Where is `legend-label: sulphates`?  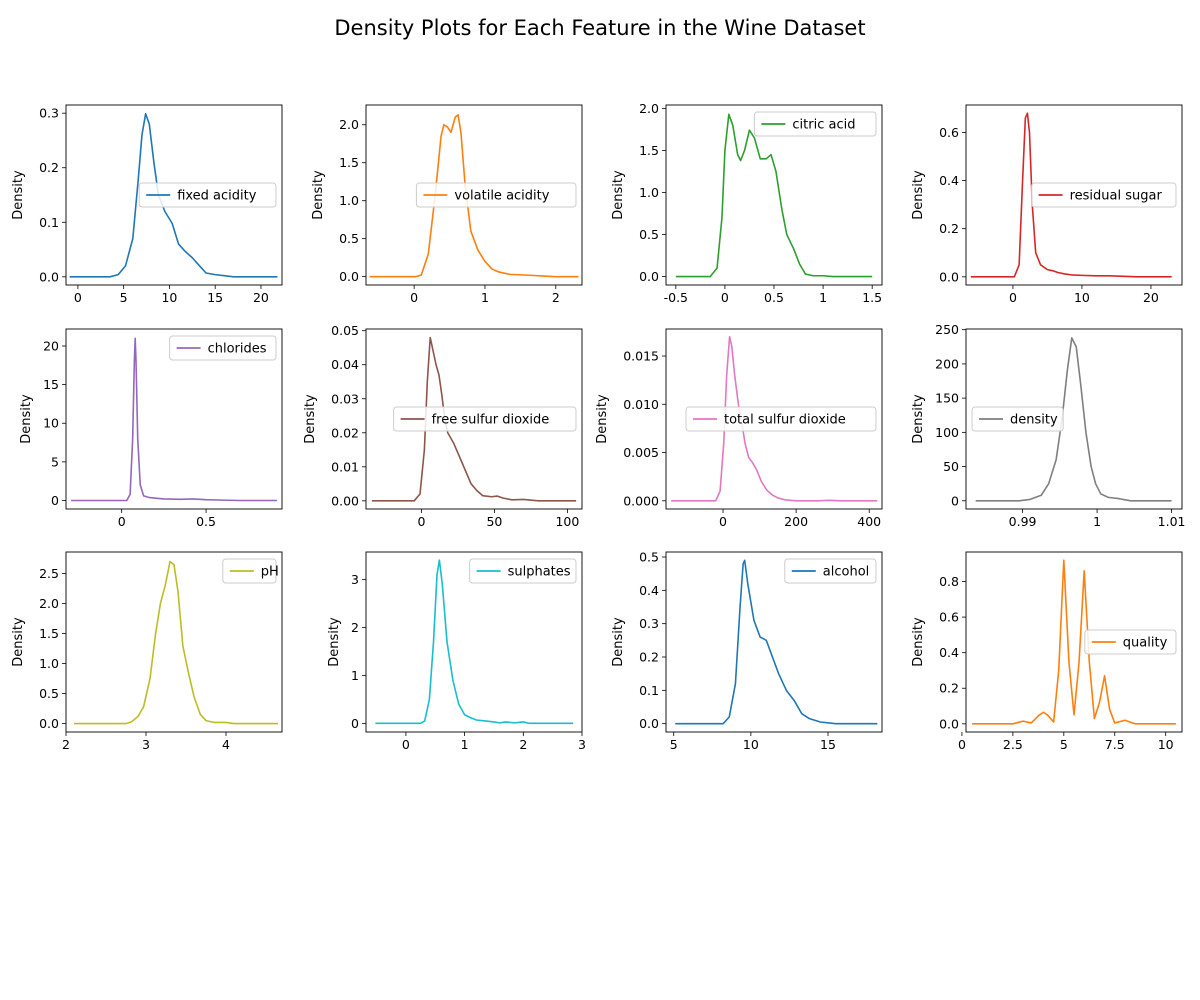 legend-label: sulphates is located at coordinates (539, 572).